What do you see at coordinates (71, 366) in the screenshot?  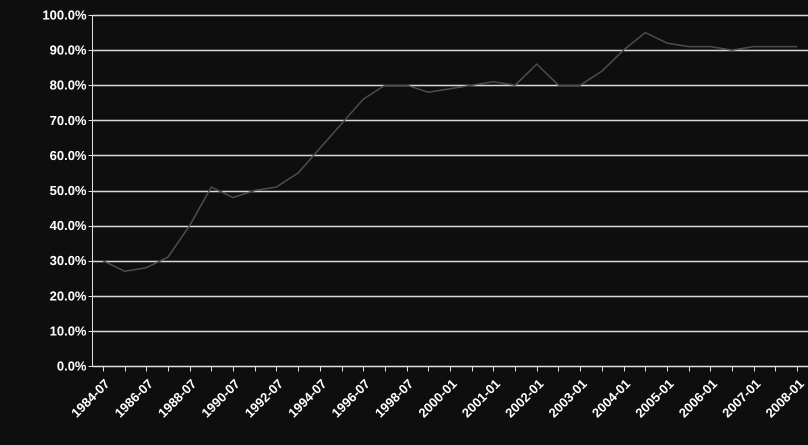 I see `y-tick-label: 0.0%` at bounding box center [71, 366].